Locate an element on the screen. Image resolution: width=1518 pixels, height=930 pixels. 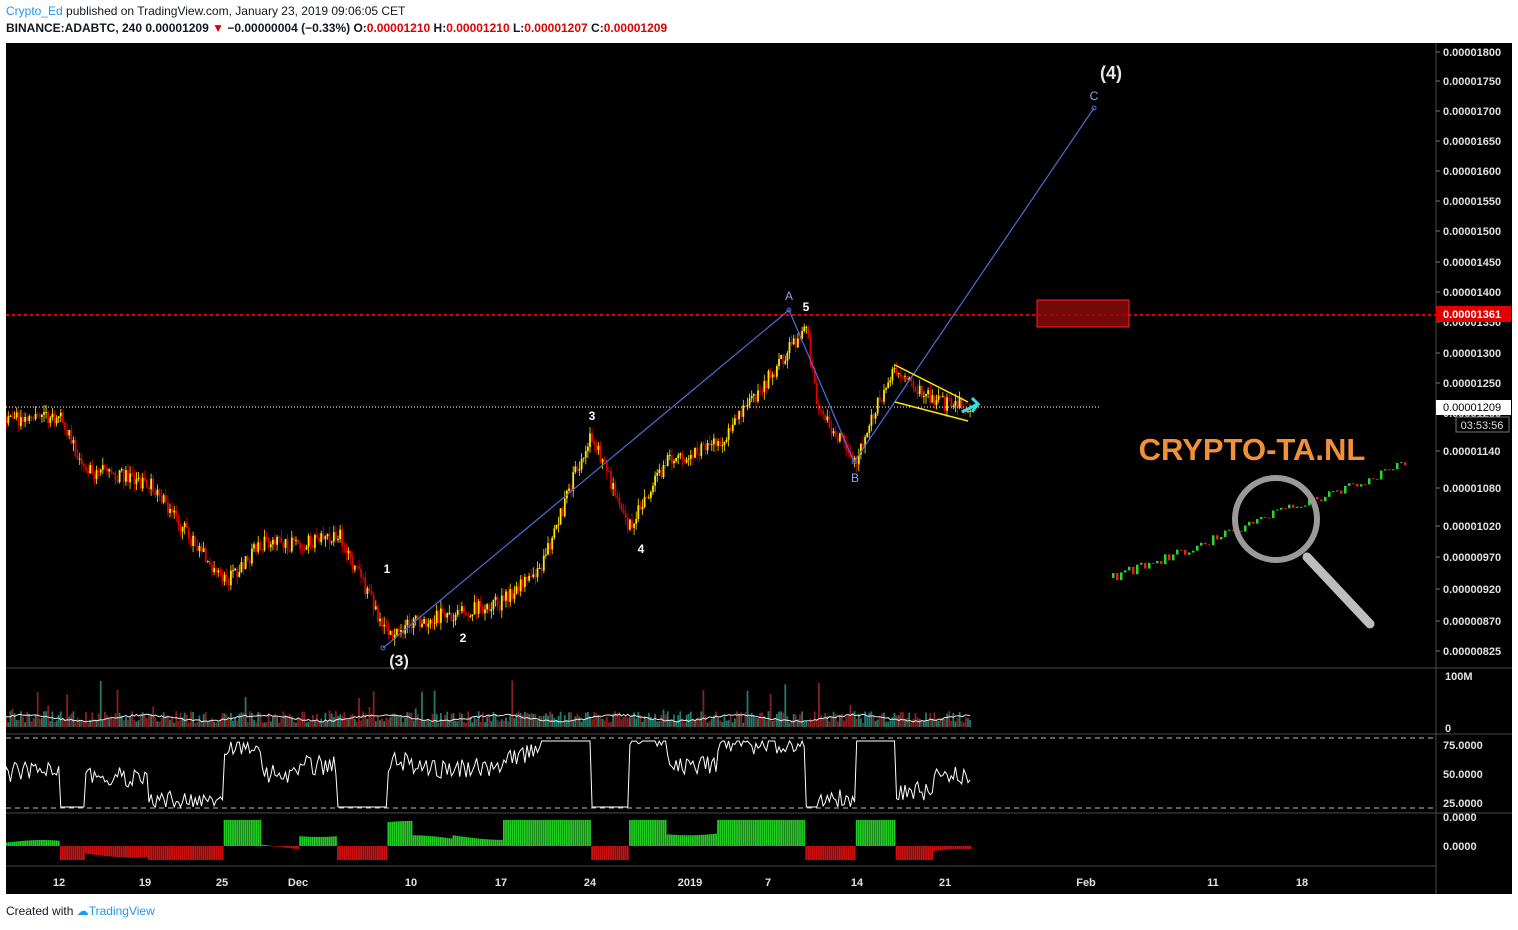
last-price: 0.00001209 is located at coordinates (177, 28).